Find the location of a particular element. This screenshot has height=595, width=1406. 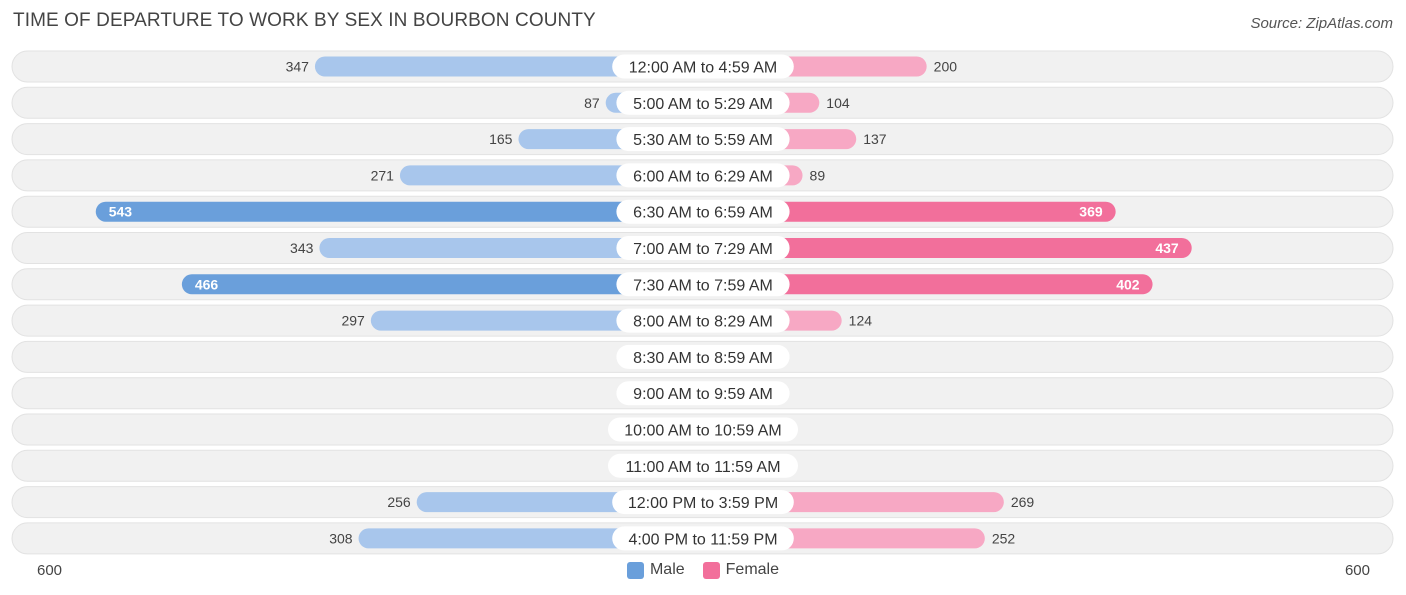

male-value-label: 347 is located at coordinates (298, 67).